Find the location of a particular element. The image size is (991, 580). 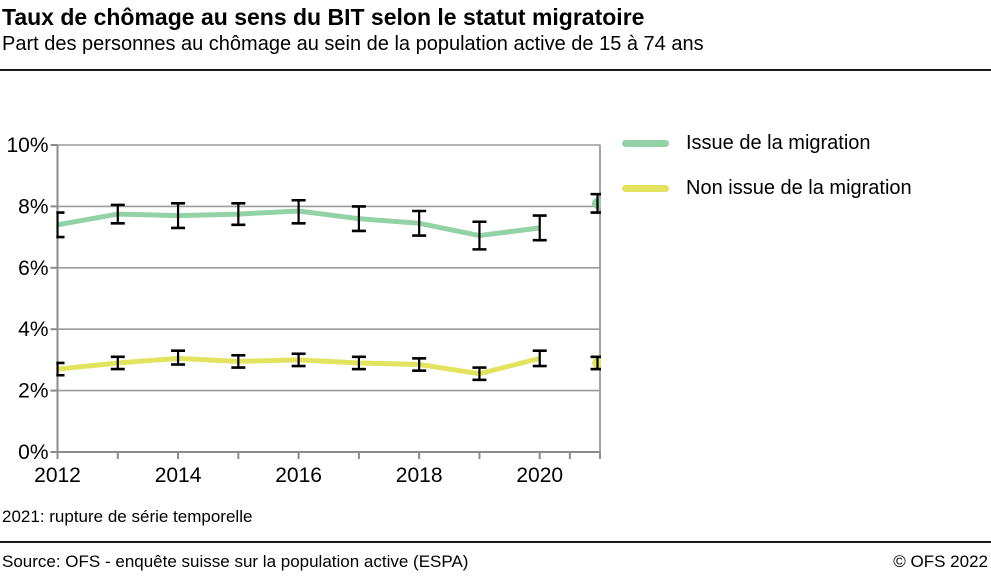

legend-item-issue-migration: Issue de la migration is located at coordinates (767, 143).